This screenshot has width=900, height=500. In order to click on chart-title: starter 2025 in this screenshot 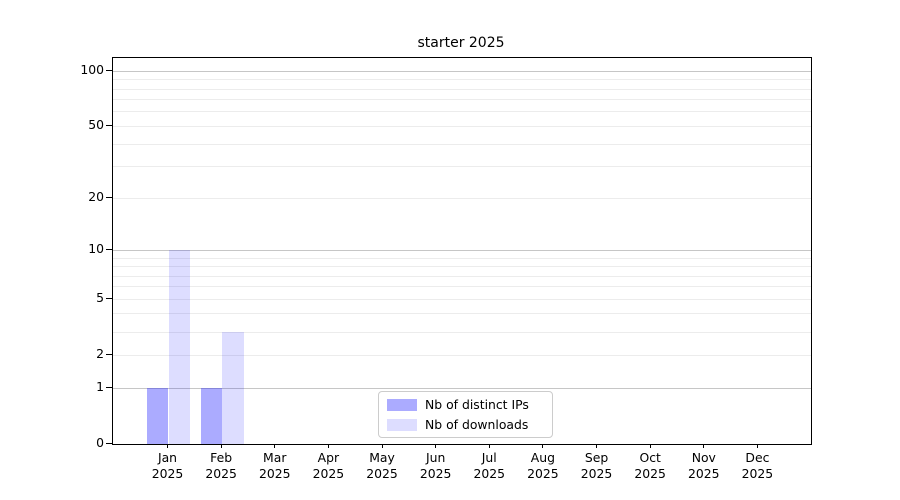, I will do `click(461, 43)`.